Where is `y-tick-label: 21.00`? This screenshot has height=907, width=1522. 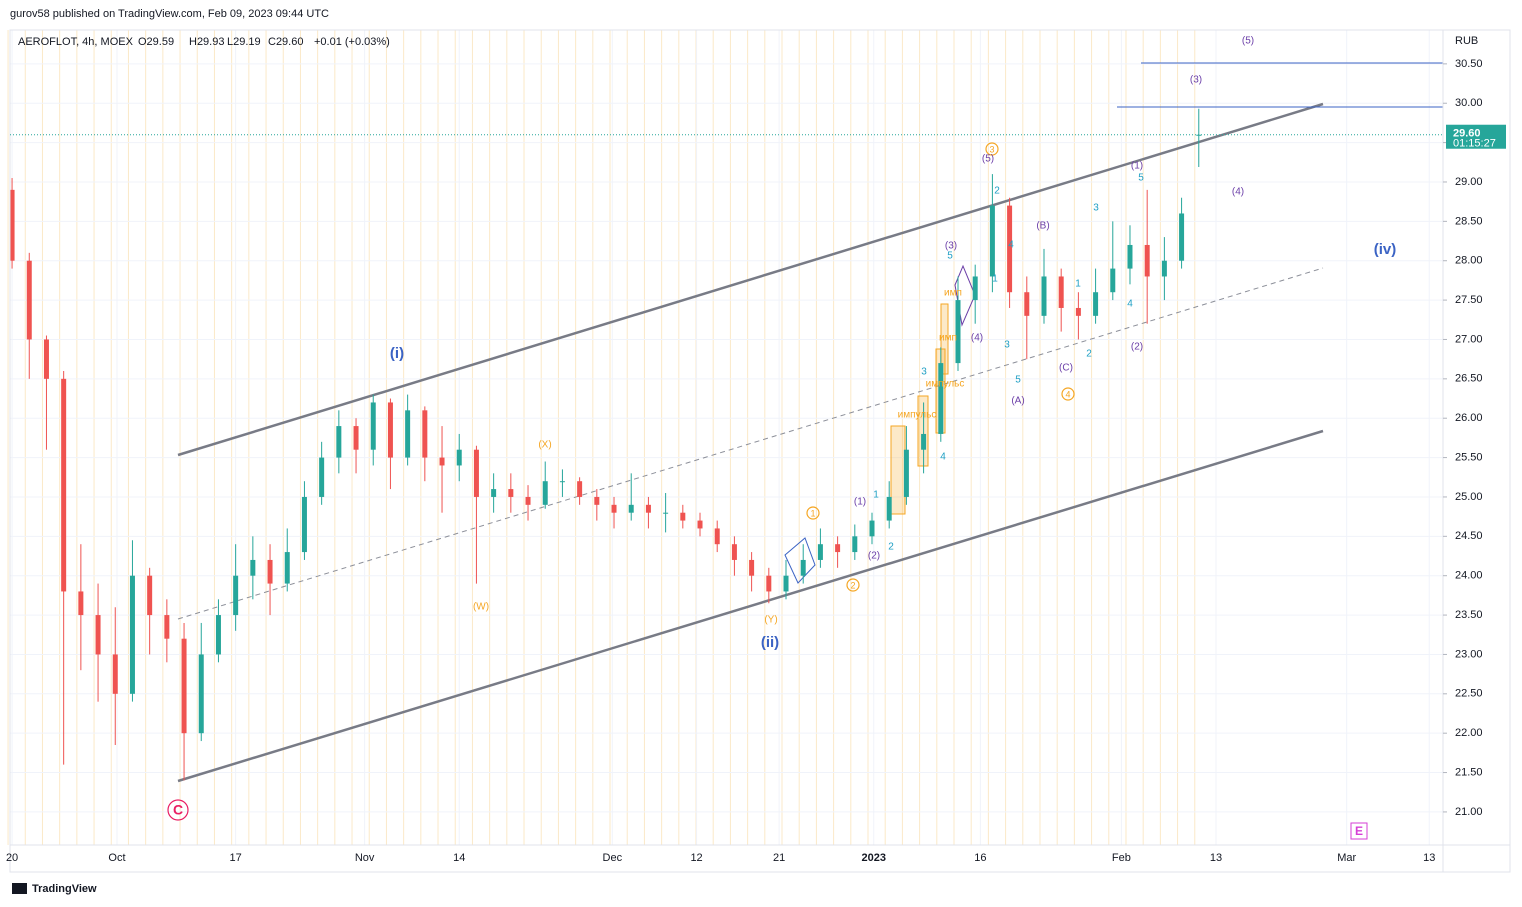 y-tick-label: 21.00 is located at coordinates (1469, 812).